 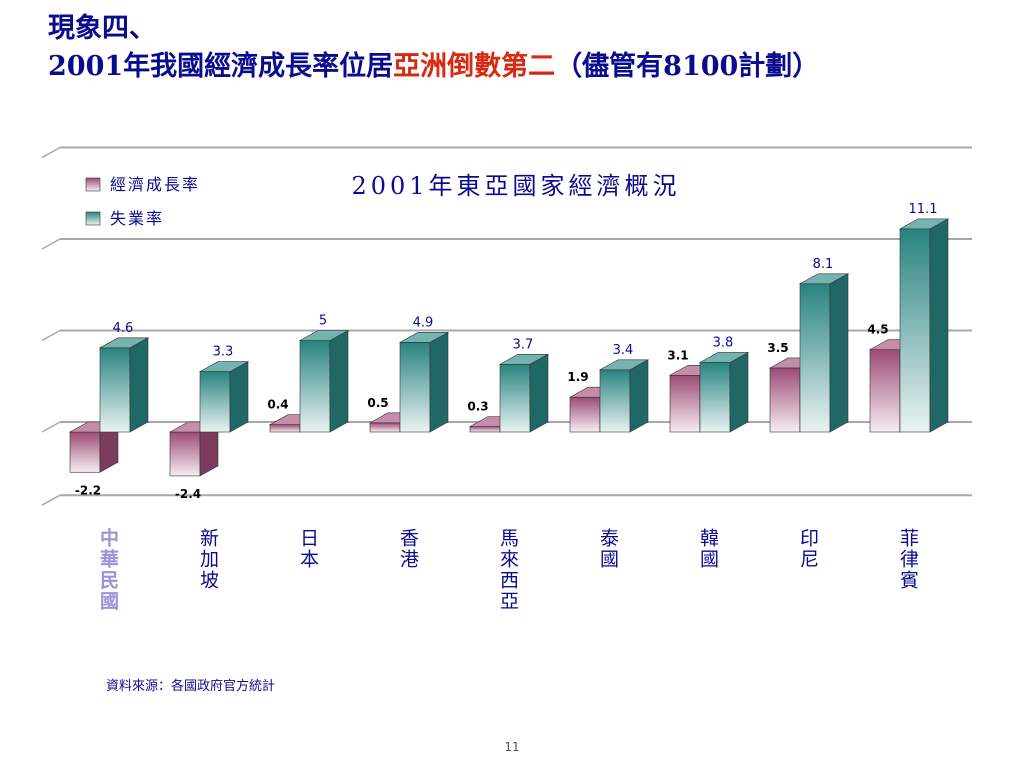 I want to click on bar-growth, so click(x=194, y=449).